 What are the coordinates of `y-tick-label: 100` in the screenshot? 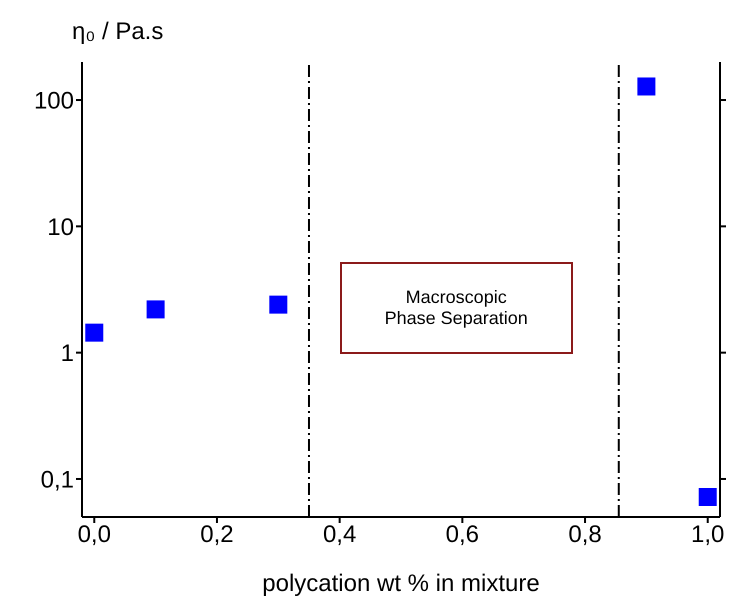 It's located at (54, 101).